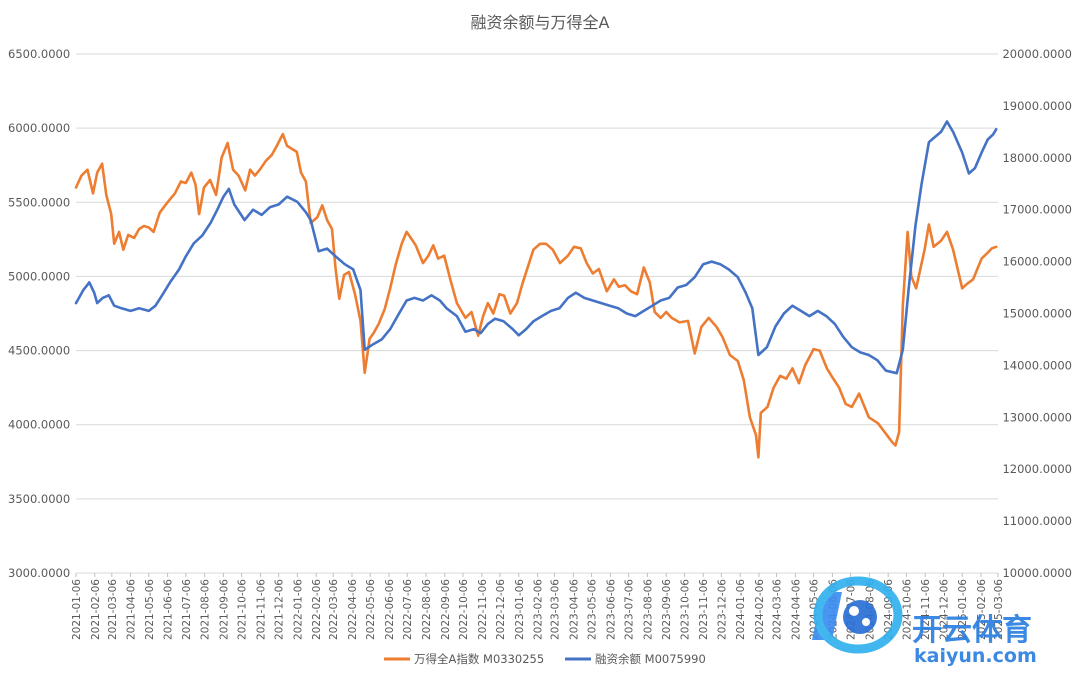 The width and height of the screenshot is (1080, 681). What do you see at coordinates (630, 609) in the screenshot?
I see `x-tick-label: 2023-07-06` at bounding box center [630, 609].